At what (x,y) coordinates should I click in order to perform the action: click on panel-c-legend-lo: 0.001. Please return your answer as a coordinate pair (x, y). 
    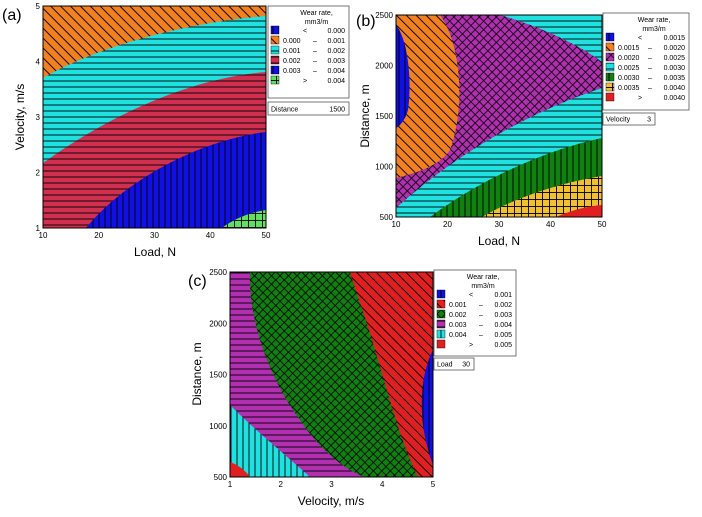
    Looking at the image, I should click on (458, 305).